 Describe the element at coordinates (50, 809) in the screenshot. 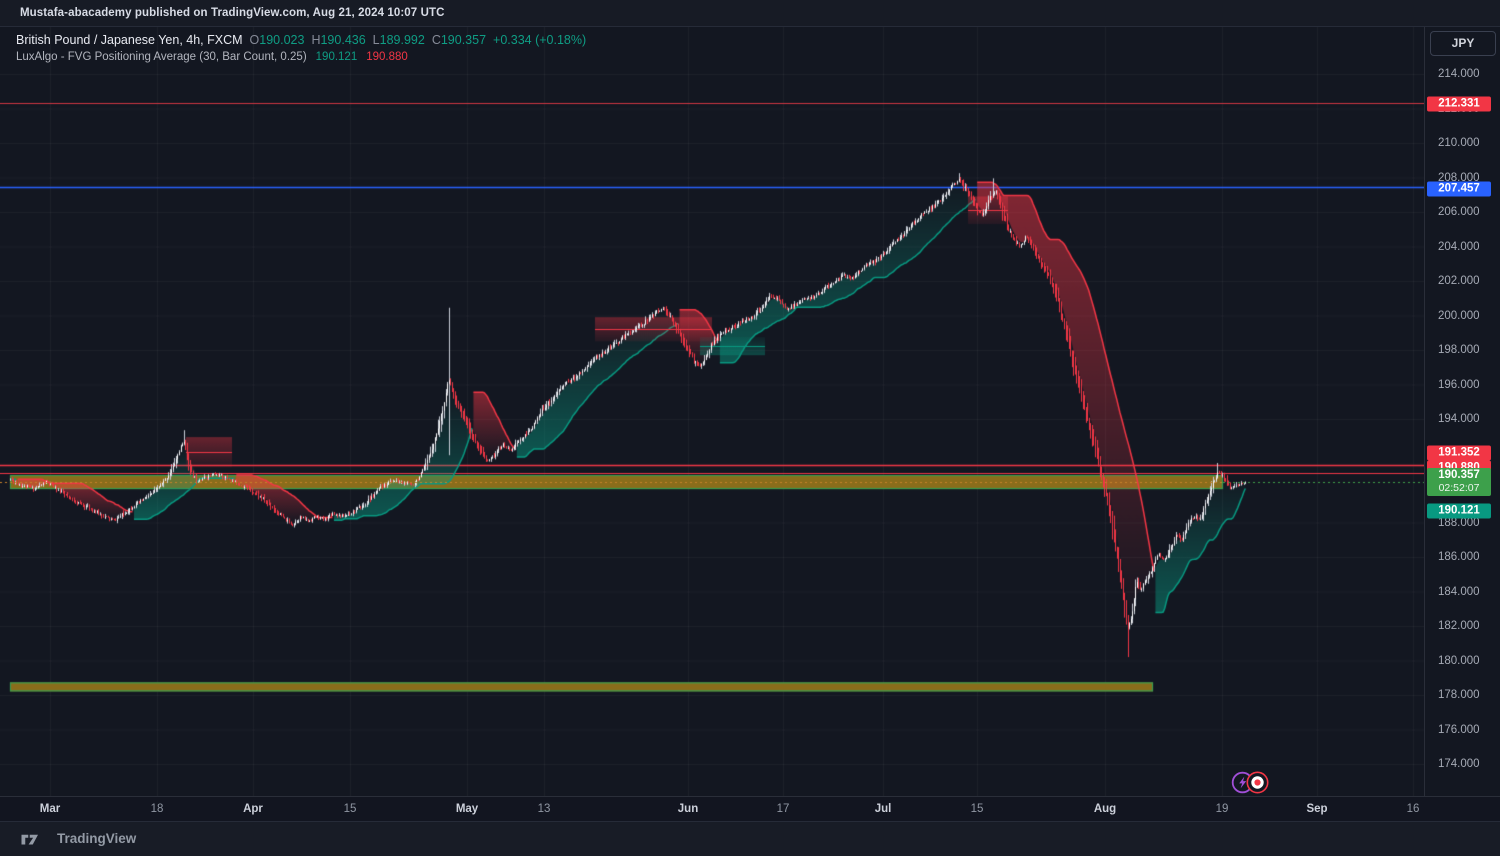

I see `time-tick-Mar: Mar` at that location.